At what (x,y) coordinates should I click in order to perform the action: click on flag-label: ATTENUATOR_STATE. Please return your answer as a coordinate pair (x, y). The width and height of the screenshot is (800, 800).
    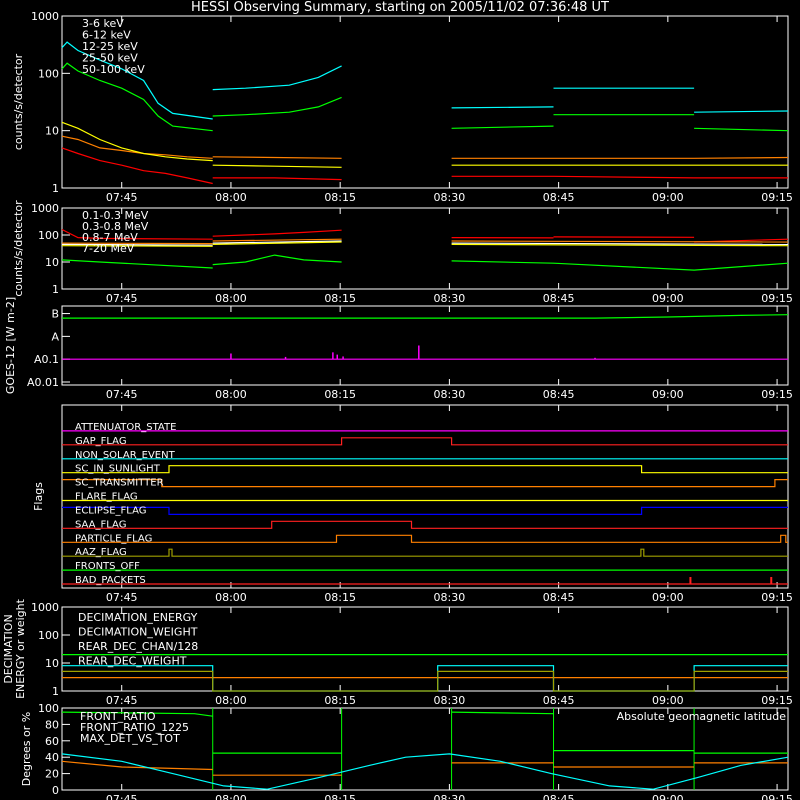
    Looking at the image, I should click on (125, 427).